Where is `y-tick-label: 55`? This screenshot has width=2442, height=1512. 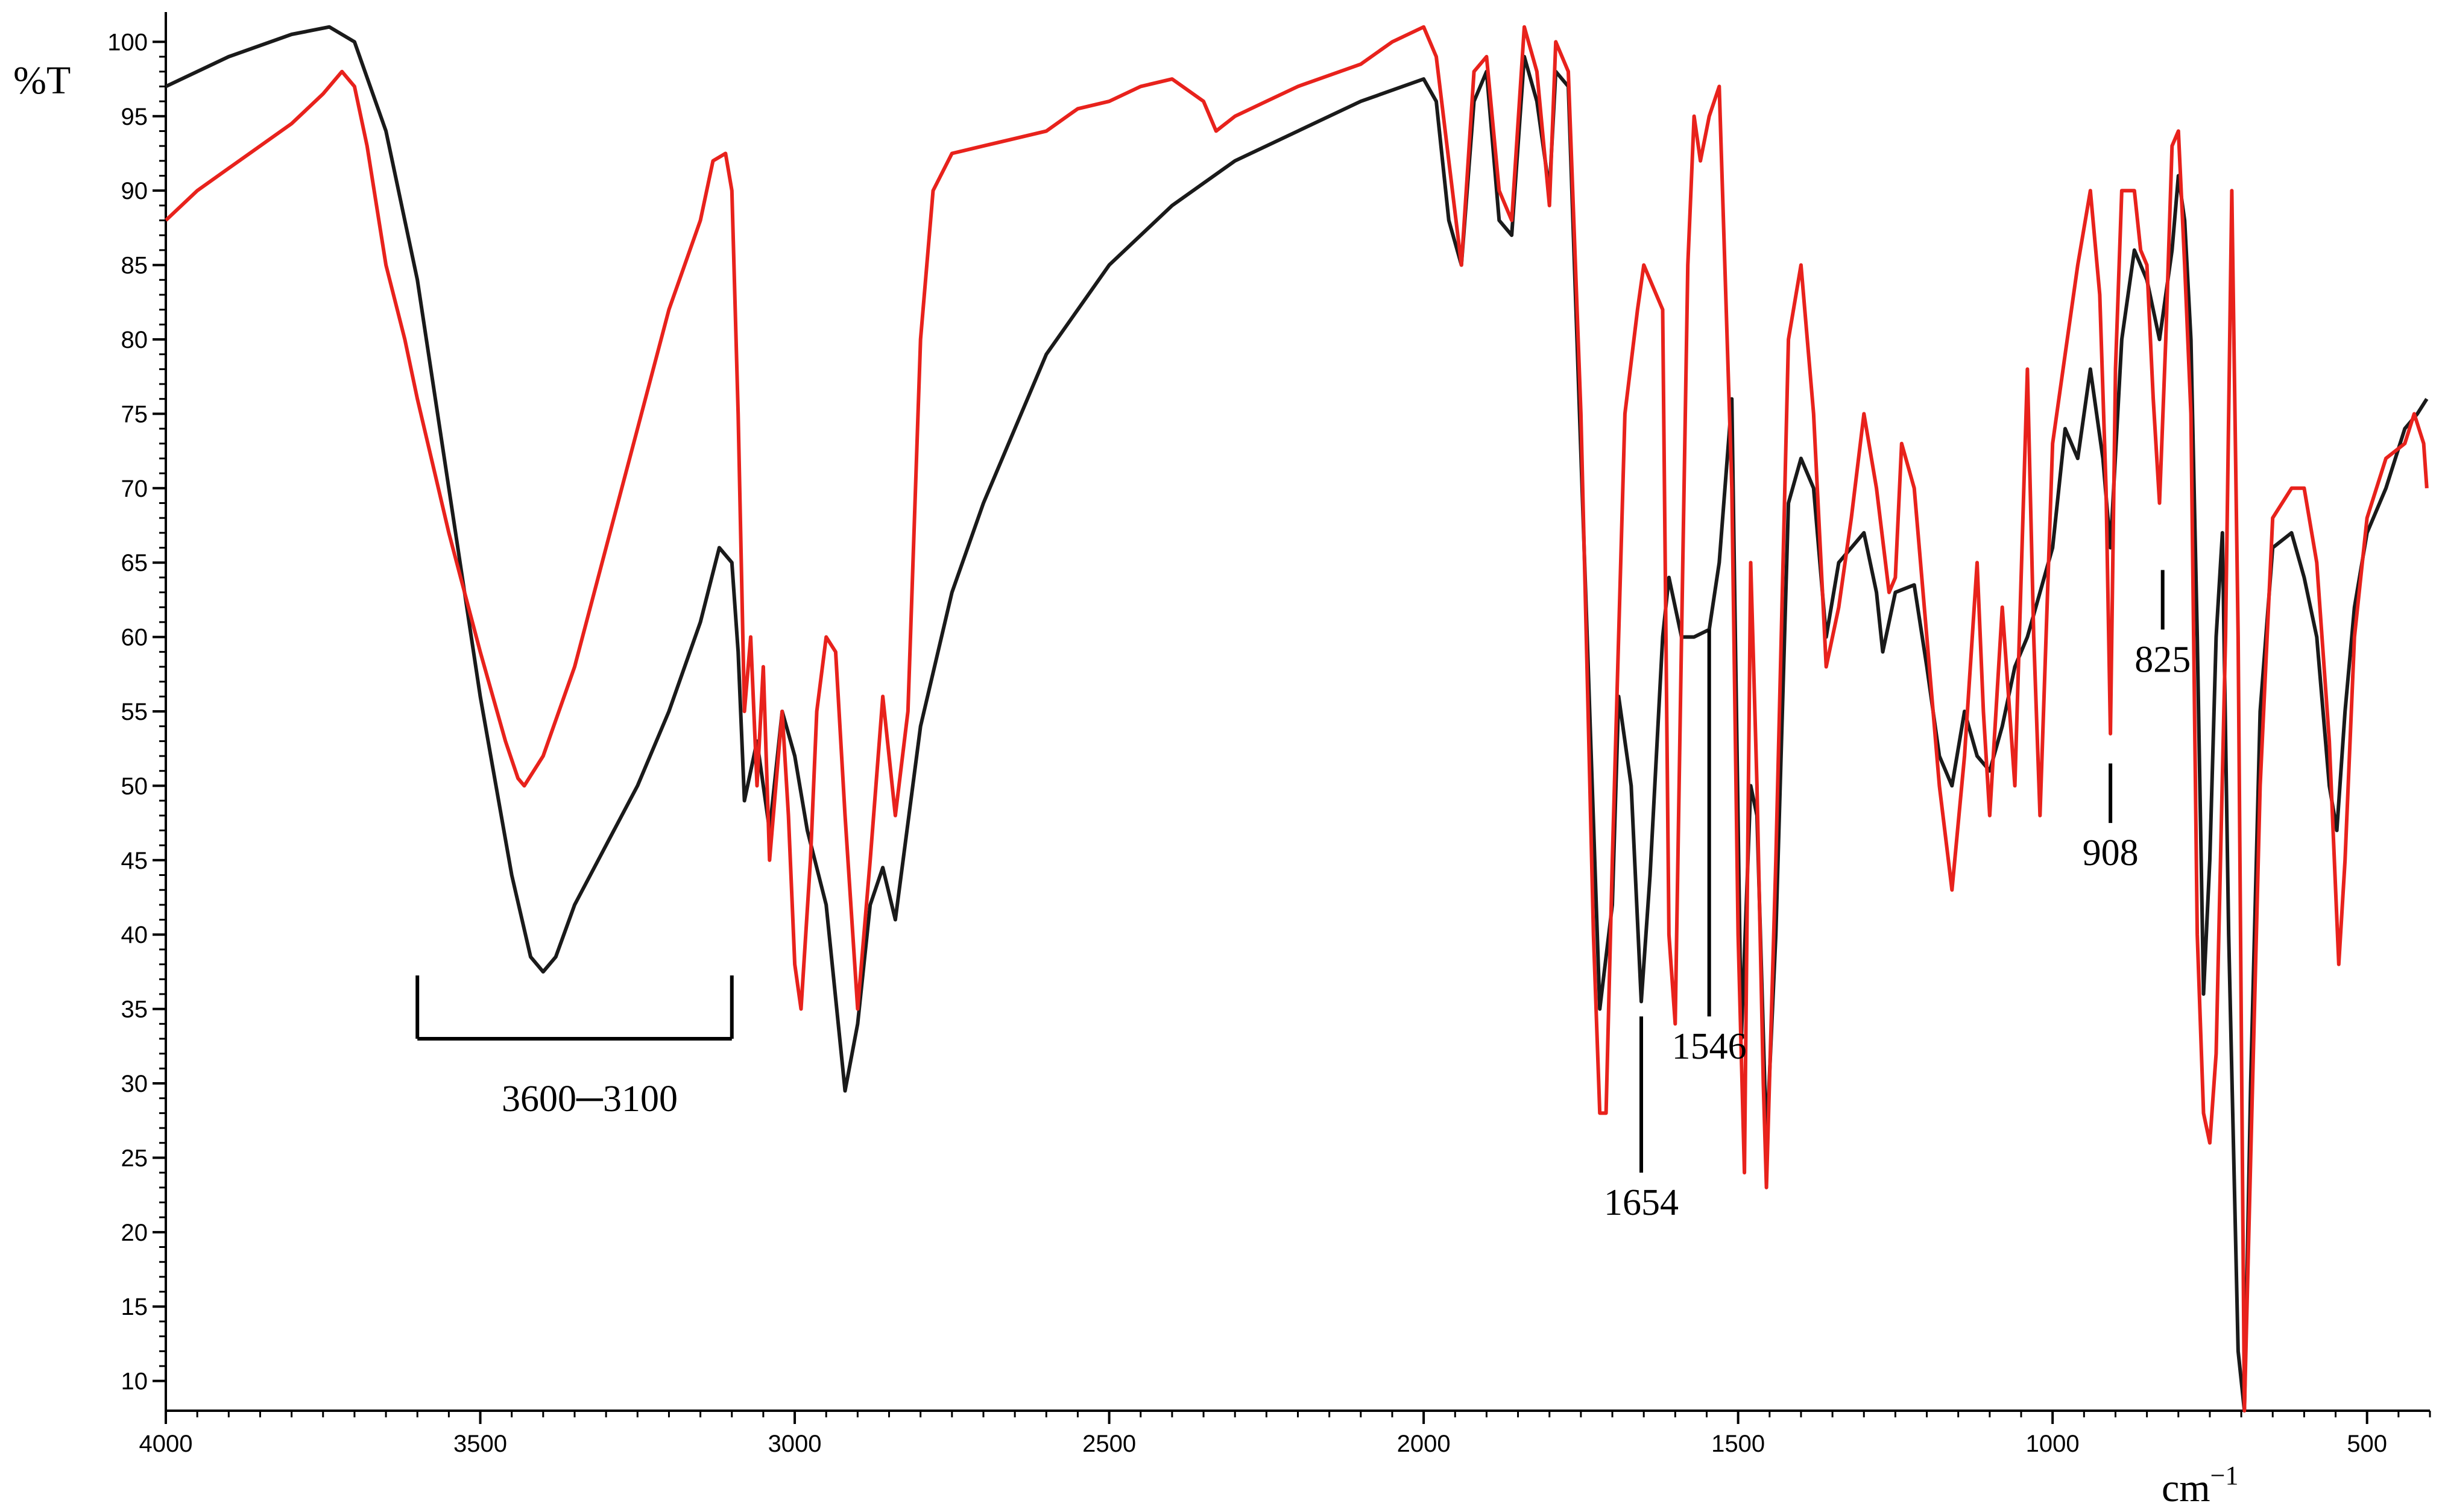
y-tick-label: 55 is located at coordinates (134, 712).